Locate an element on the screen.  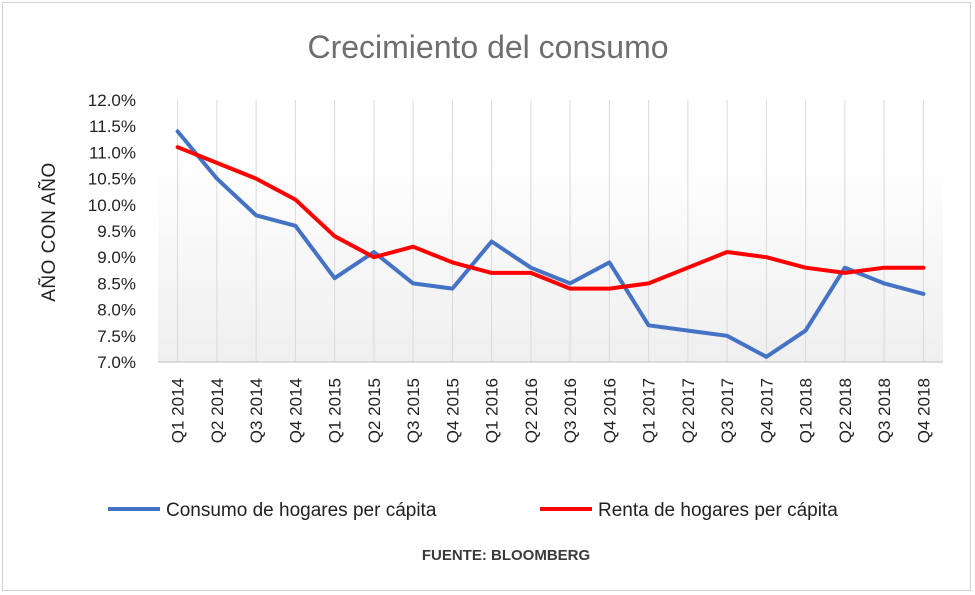
y-tick-label: 11.5% is located at coordinates (112, 126).